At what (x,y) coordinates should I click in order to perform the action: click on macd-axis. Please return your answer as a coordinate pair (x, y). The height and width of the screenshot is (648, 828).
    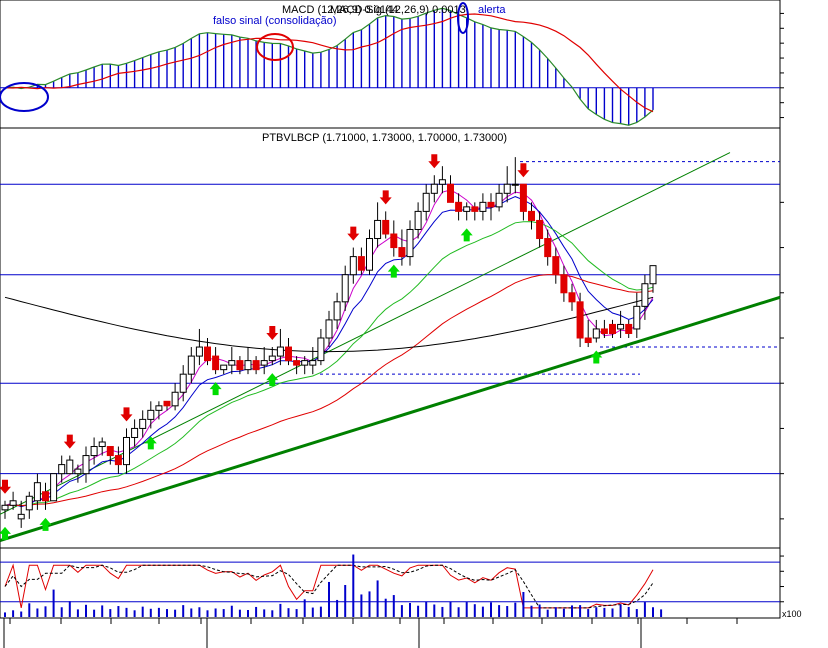
    Looking at the image, I should click on (782, 65).